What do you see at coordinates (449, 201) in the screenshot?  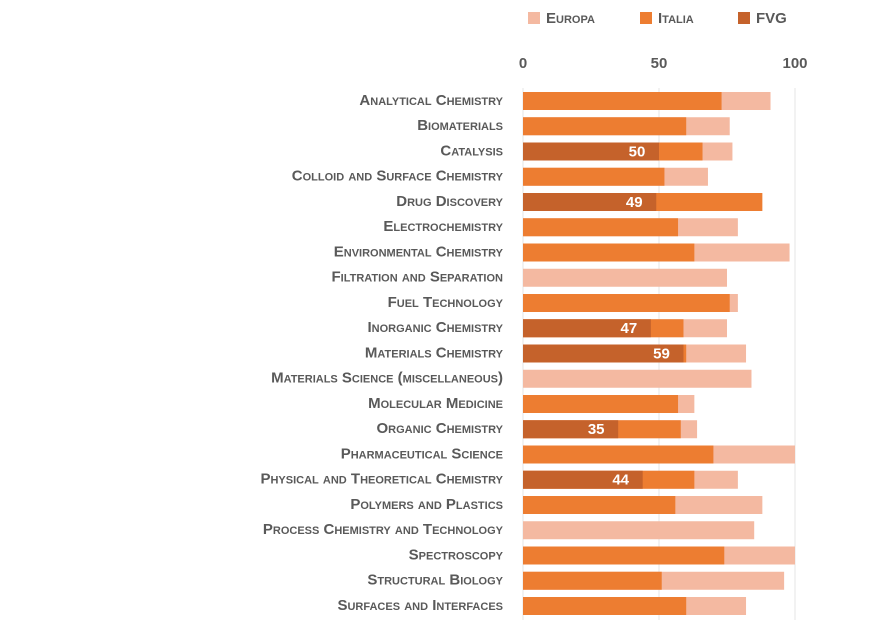 I see `category-label: Drug Discovery` at bounding box center [449, 201].